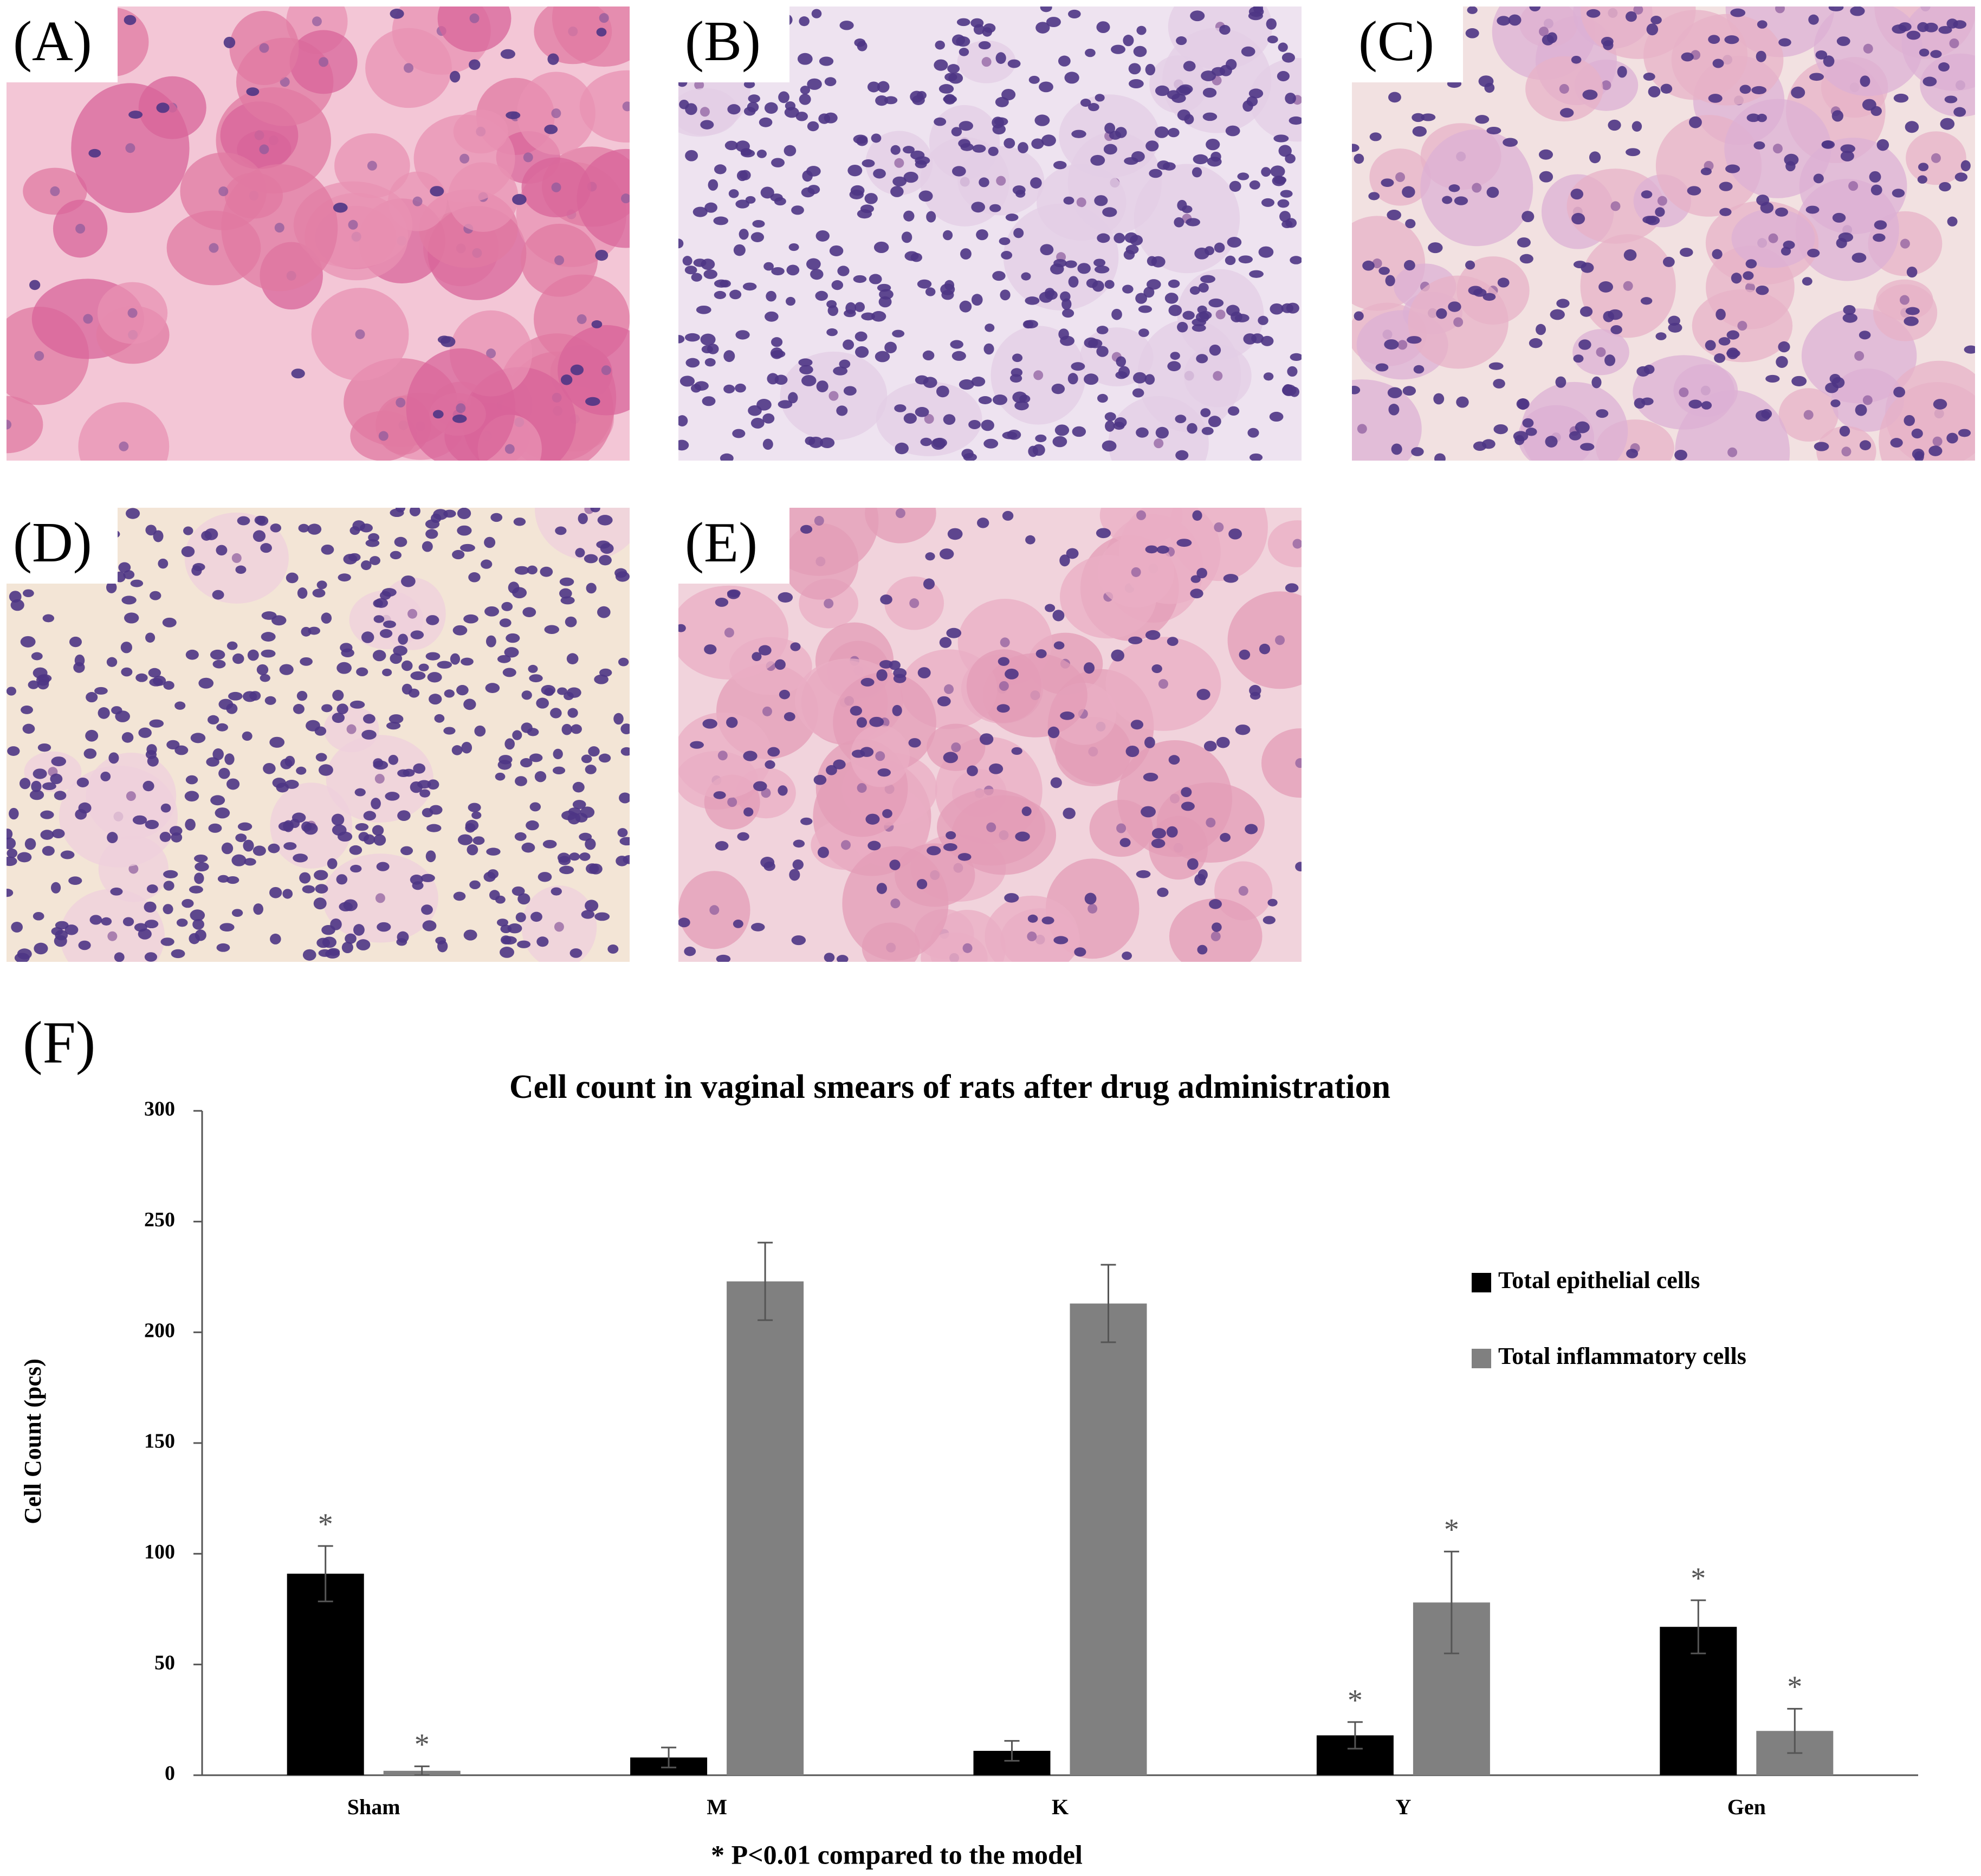 The width and height of the screenshot is (1981, 1876). I want to click on significance-marker: *, so click(1452, 1530).